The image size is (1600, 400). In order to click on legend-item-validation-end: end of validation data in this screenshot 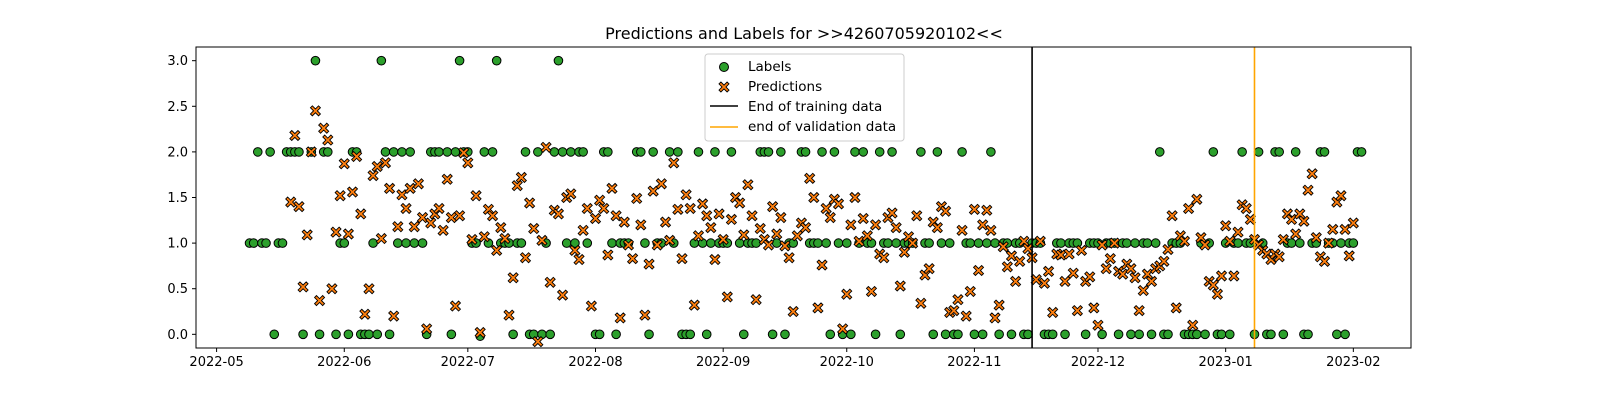, I will do `click(803, 127)`.